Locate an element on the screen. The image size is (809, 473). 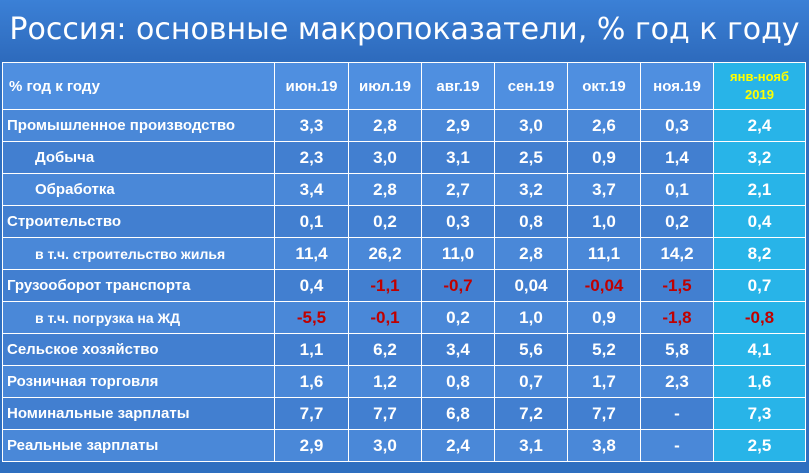
table-row: Добыча 2,3 3,0 3,1 2,5 0,9 1,4 3,2 is located at coordinates (404, 157).